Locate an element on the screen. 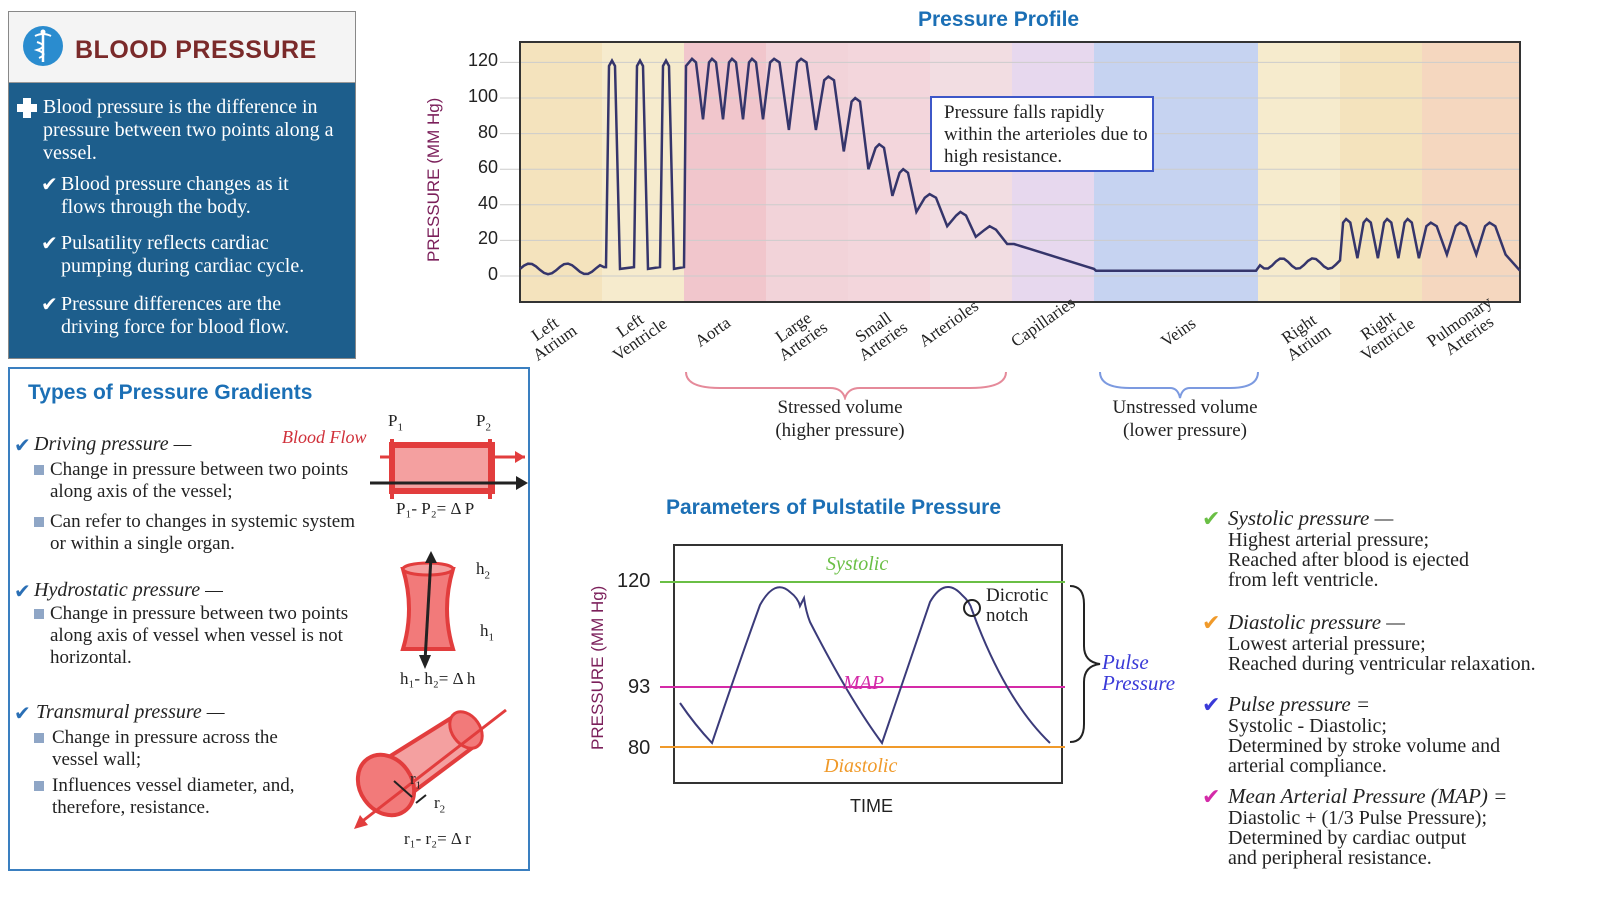 This screenshot has height=900, width=1600. transmural-pressure-term: Transmural pressure — is located at coordinates (130, 712).